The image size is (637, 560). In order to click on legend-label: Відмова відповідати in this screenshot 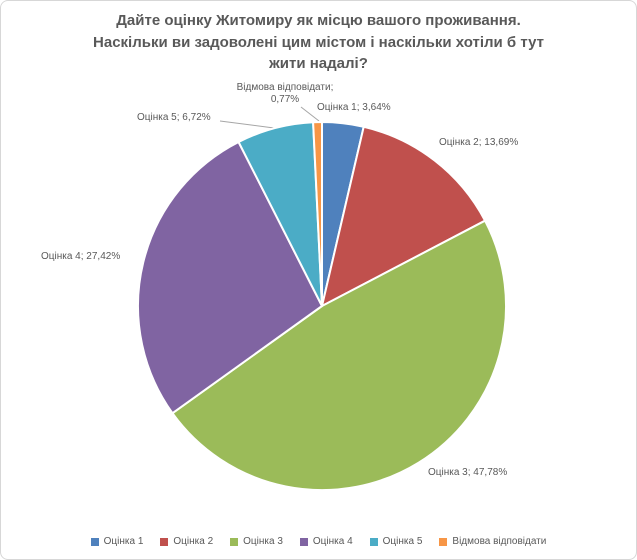, I will do `click(499, 541)`.